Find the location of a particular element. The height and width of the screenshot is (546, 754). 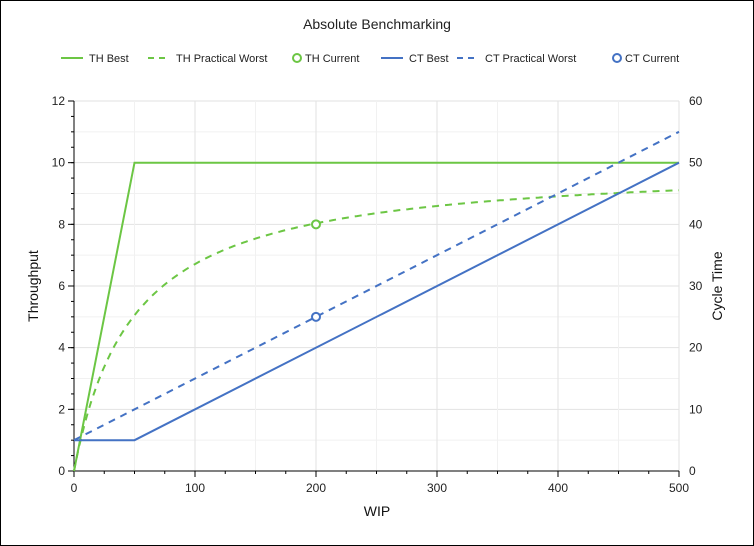

y2-tick-label: 60 is located at coordinates (696, 101).